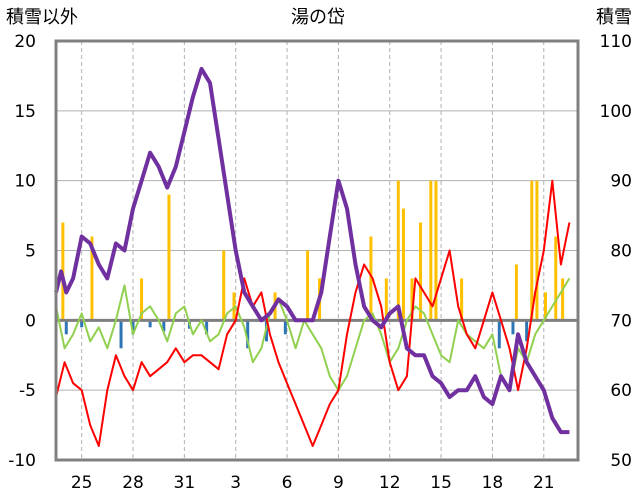 The image size is (636, 501). Describe the element at coordinates (621, 461) in the screenshot. I see `right-tick-label-0: 50` at that location.